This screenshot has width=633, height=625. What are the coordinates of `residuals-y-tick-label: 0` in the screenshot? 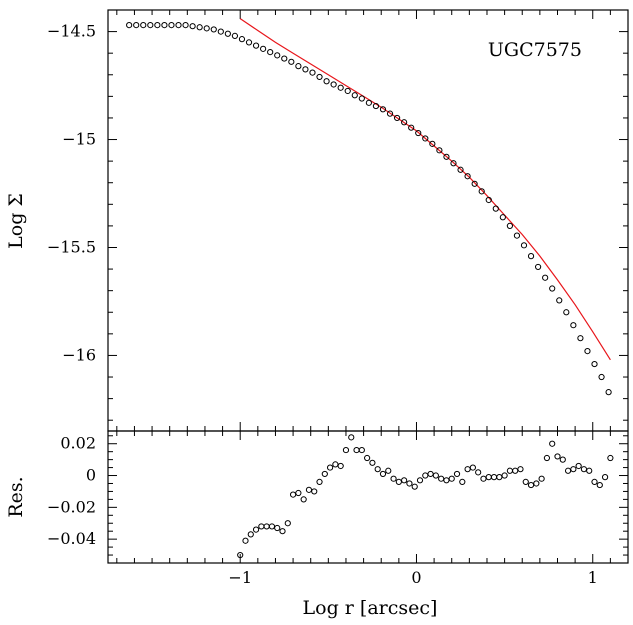 It's located at (91, 475).